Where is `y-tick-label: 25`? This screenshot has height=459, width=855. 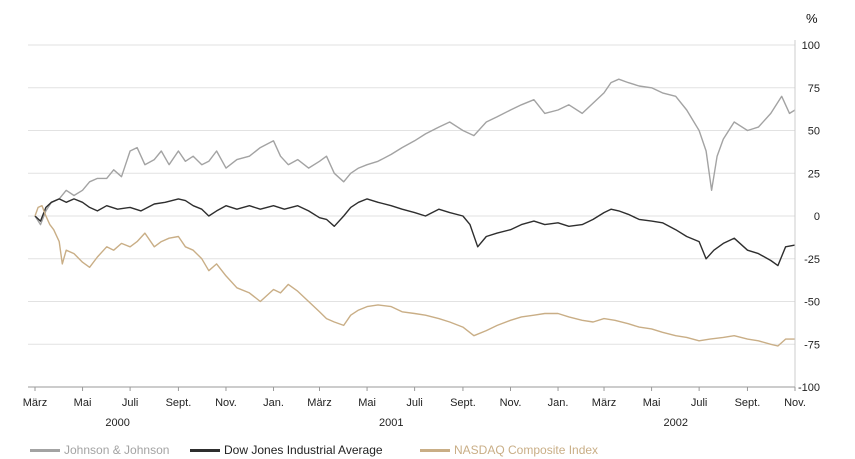
y-tick-label: 25 is located at coordinates (814, 174).